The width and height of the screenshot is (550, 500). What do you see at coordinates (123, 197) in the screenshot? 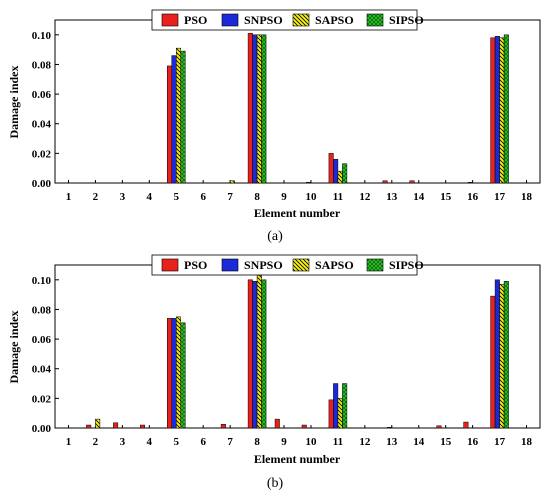
I see `x-tick-label: 3` at bounding box center [123, 197].